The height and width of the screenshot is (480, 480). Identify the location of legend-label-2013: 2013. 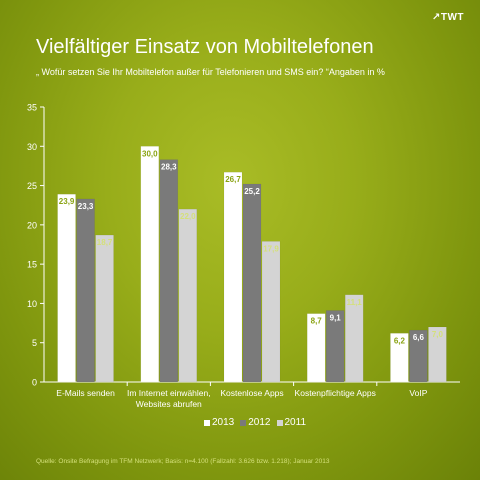
(223, 422).